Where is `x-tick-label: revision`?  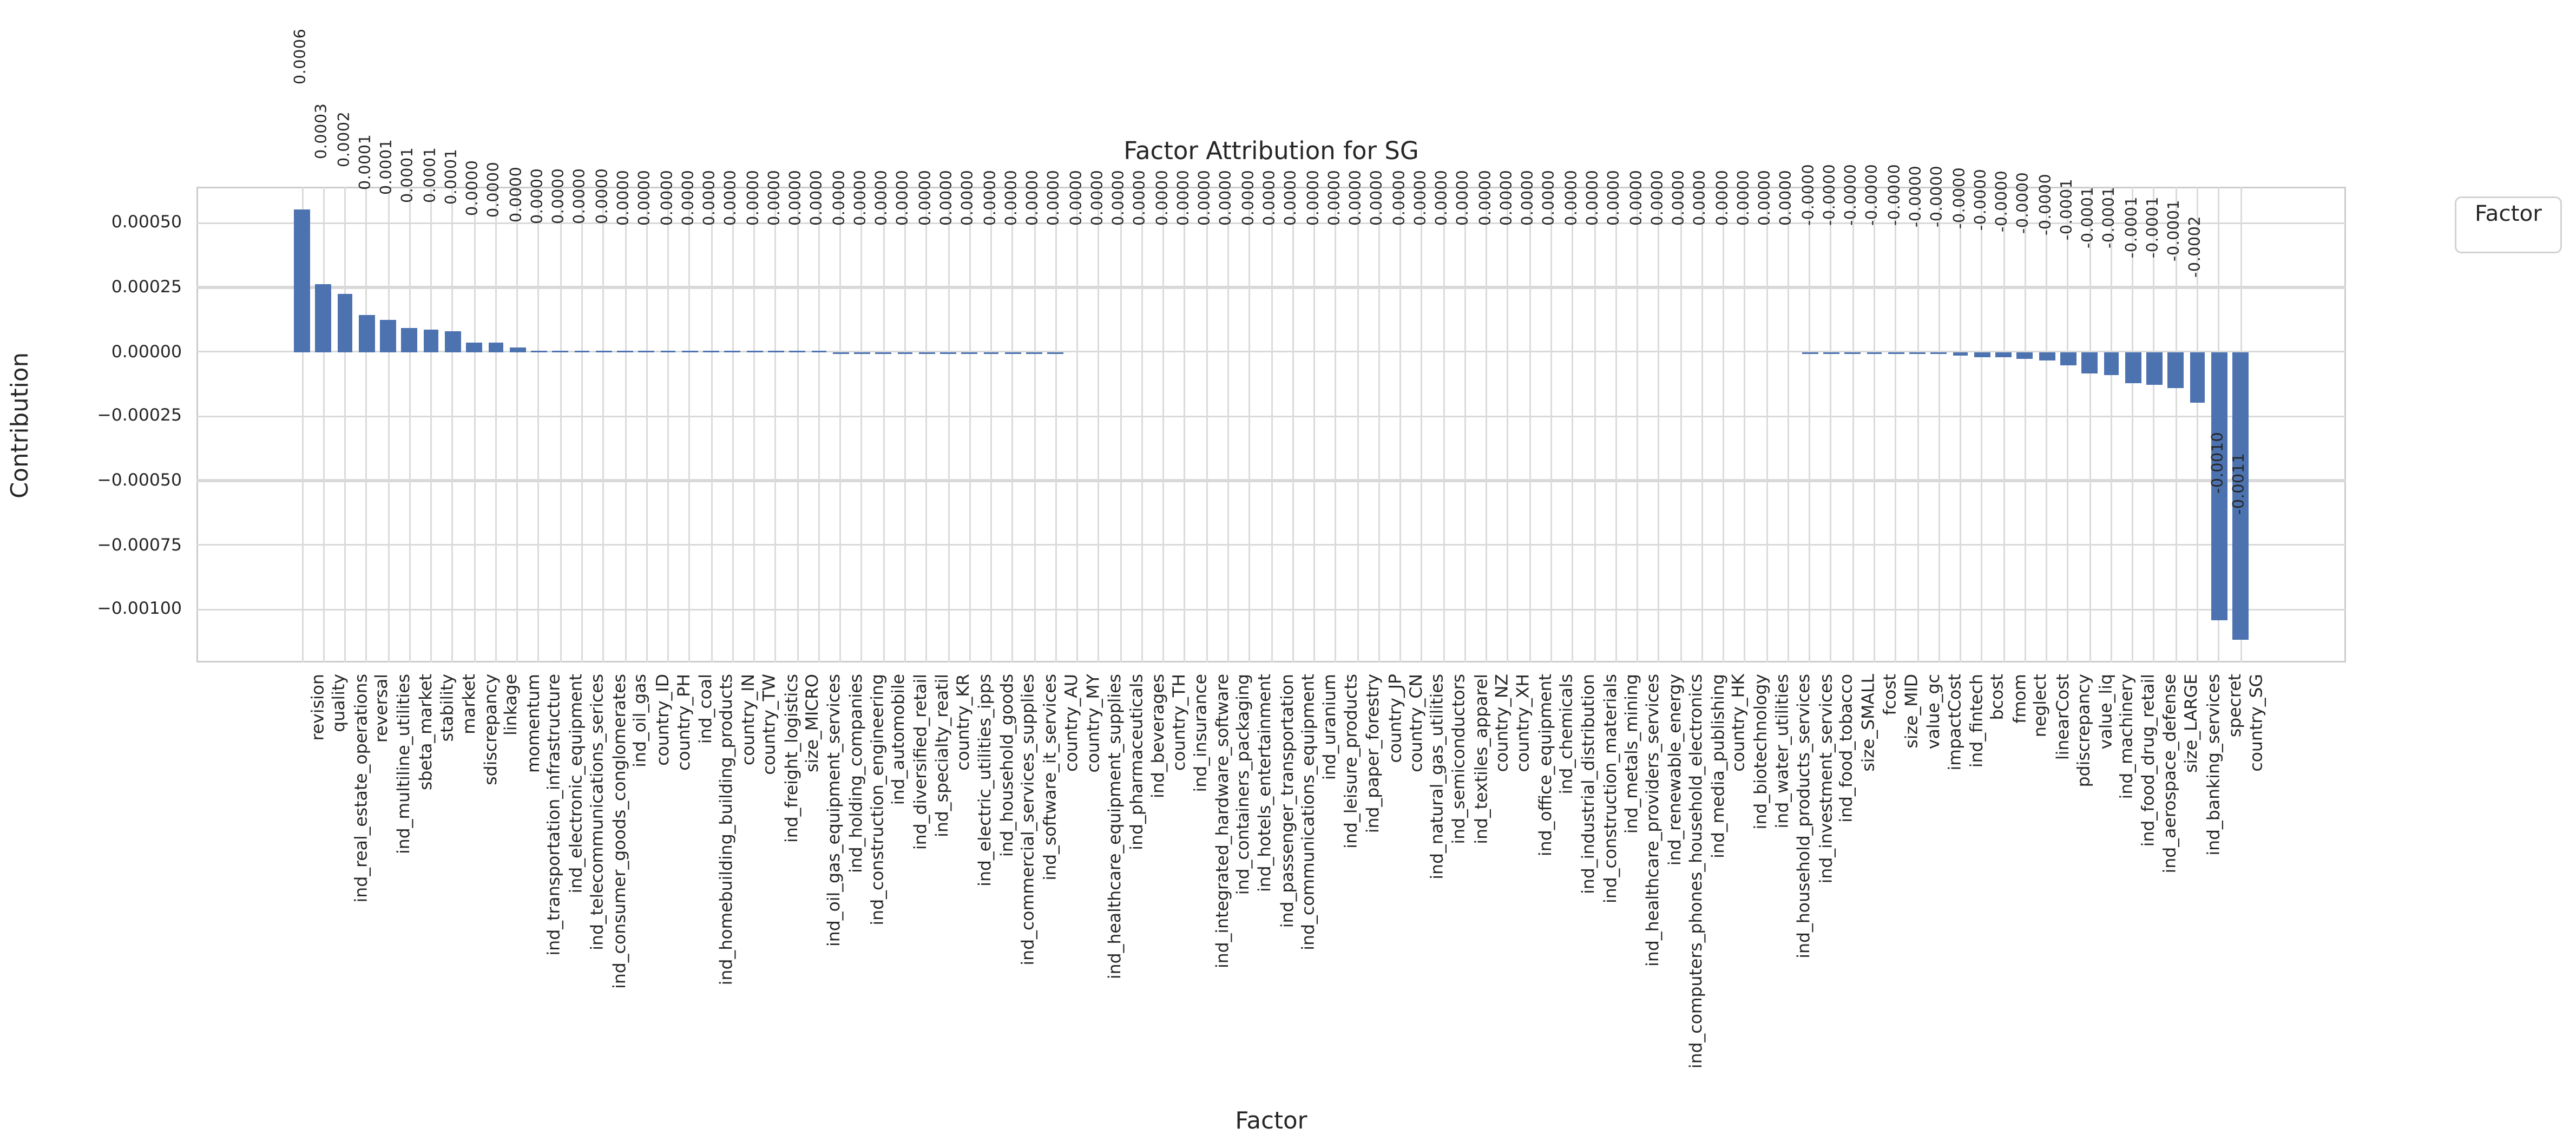
x-tick-label: revision is located at coordinates (318, 708).